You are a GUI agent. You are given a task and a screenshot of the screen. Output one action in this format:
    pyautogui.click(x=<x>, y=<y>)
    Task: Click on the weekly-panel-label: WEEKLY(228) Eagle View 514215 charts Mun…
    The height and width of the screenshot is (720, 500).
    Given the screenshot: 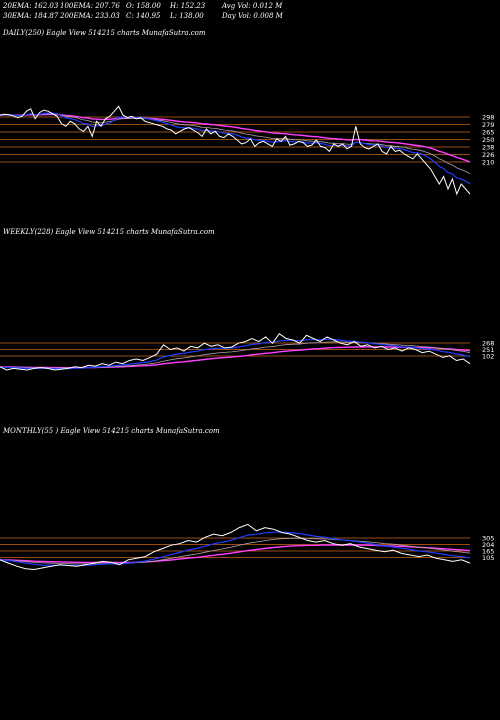 What is the action you would take?
    pyautogui.click(x=109, y=232)
    